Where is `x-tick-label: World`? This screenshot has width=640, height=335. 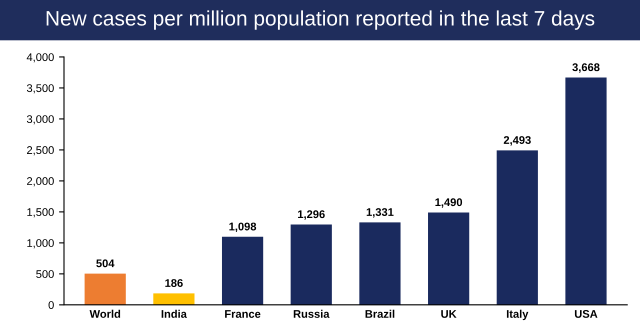
x-tick-label: World is located at coordinates (105, 314).